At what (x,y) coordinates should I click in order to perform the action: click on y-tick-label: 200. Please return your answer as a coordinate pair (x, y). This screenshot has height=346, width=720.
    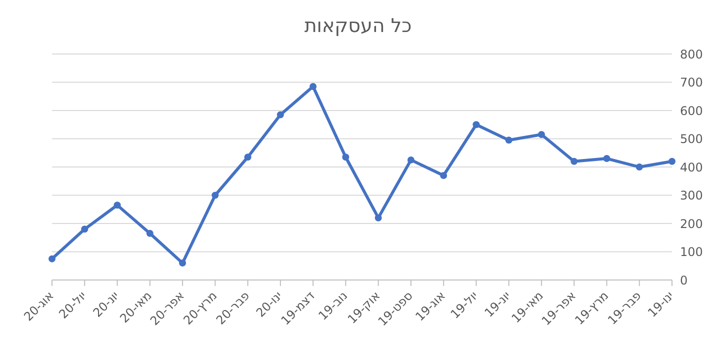
    Looking at the image, I should click on (691, 223).